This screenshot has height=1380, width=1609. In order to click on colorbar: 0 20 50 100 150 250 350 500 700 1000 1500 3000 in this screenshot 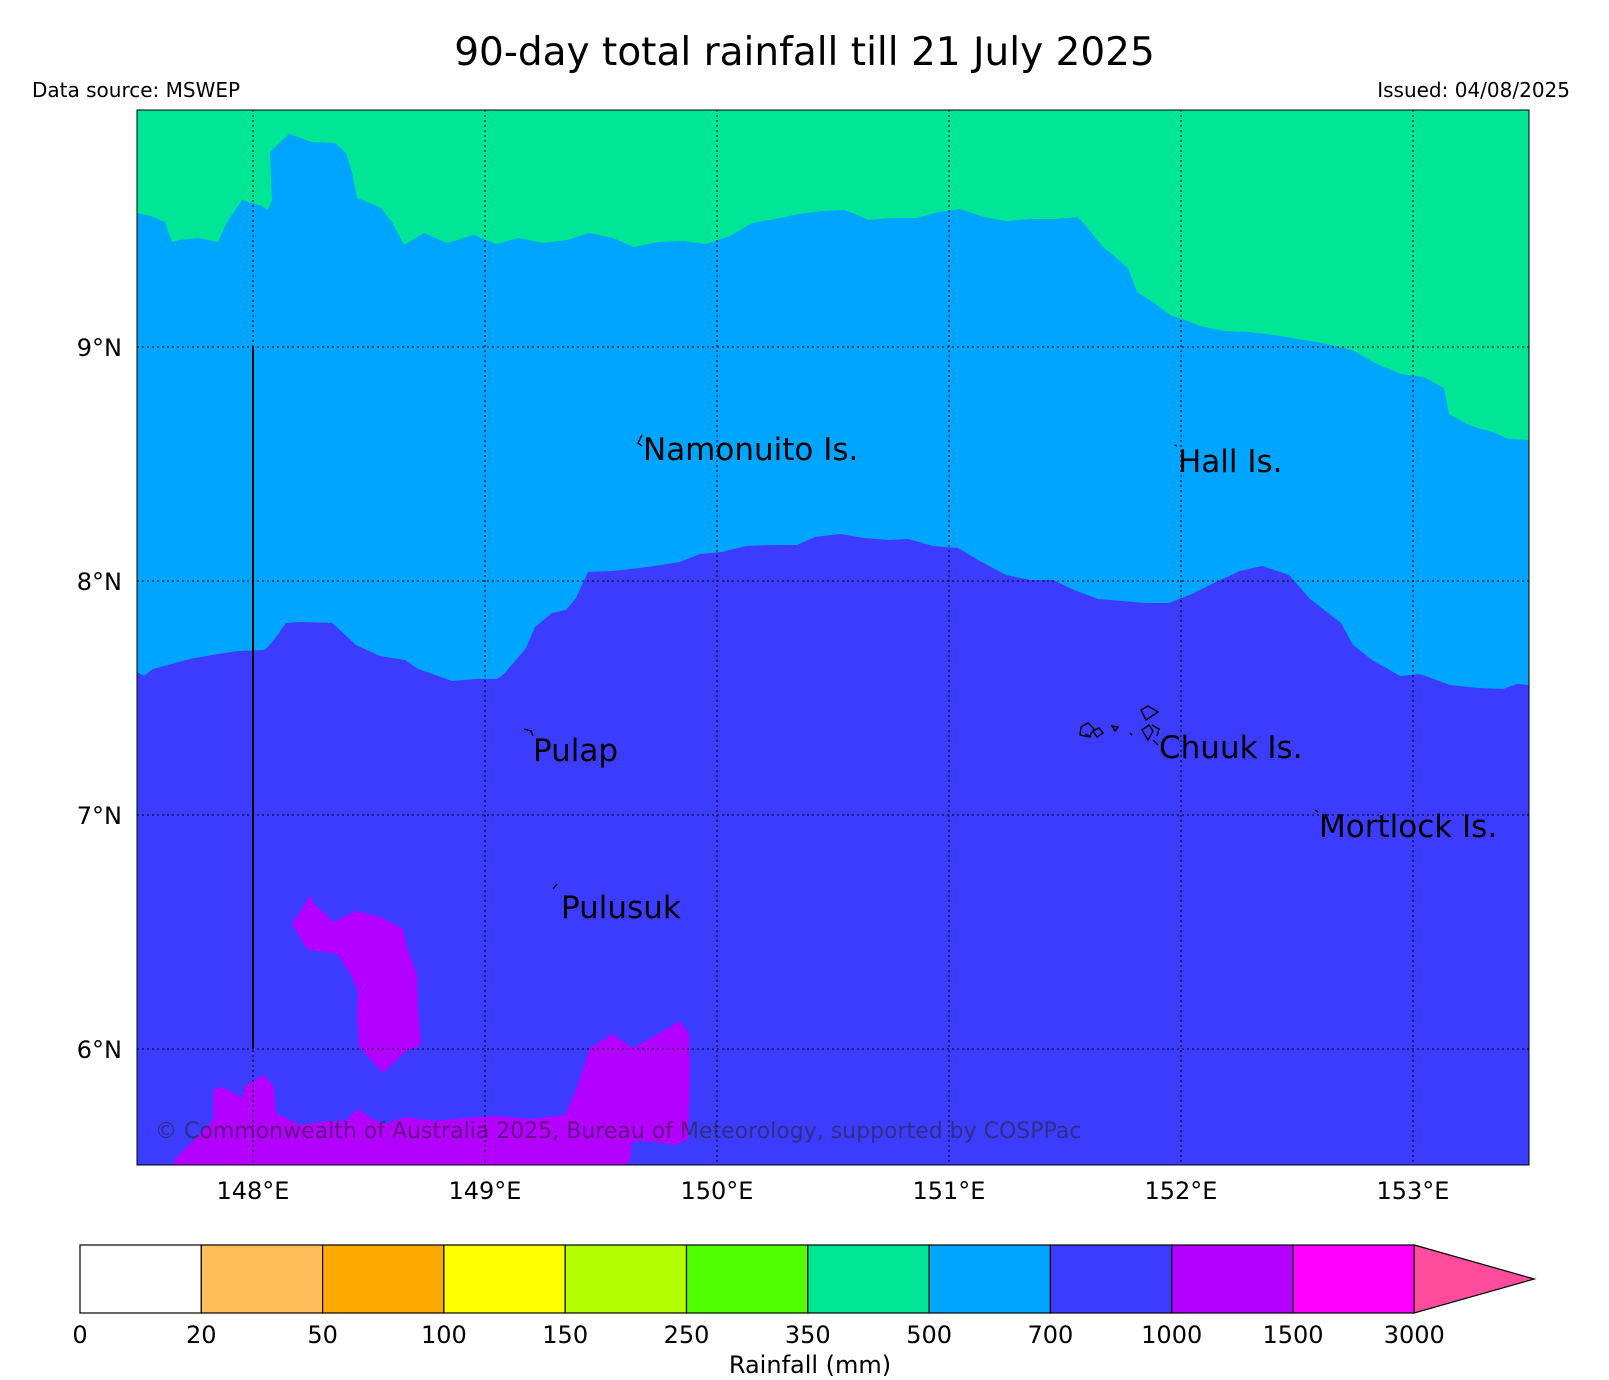, I will do `click(804, 1296)`.